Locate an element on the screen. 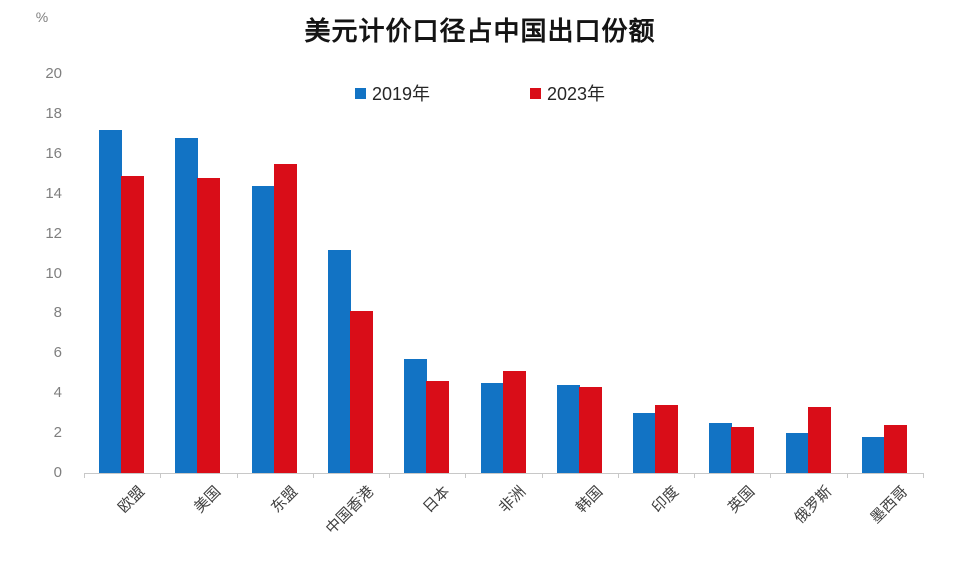 Image resolution: width=960 pixels, height=571 pixels. category-label: 欧盟 is located at coordinates (132, 500).